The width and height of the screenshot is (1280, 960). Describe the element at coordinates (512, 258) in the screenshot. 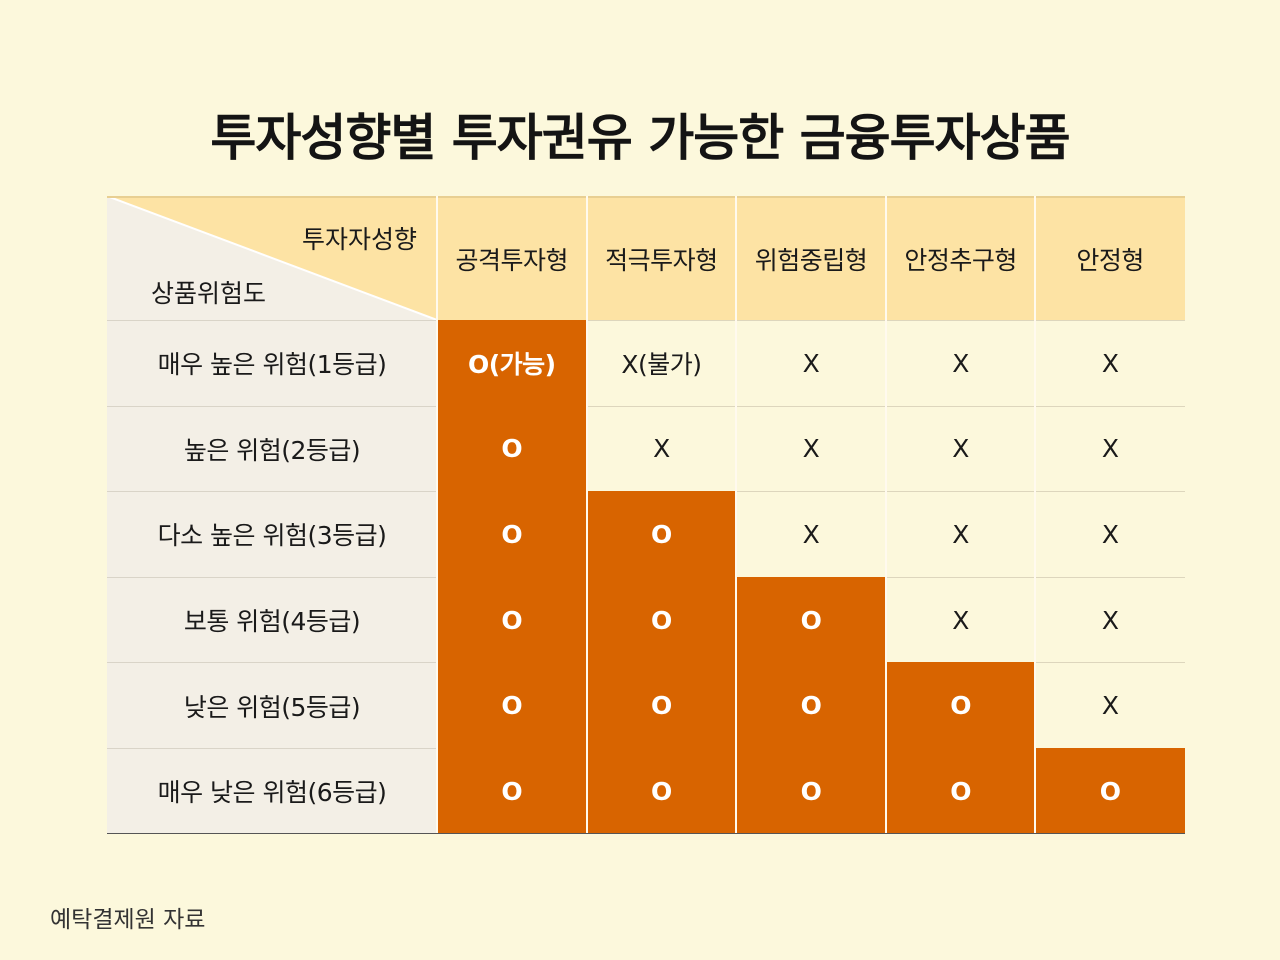

I see `column-header: 공격투자형` at that location.